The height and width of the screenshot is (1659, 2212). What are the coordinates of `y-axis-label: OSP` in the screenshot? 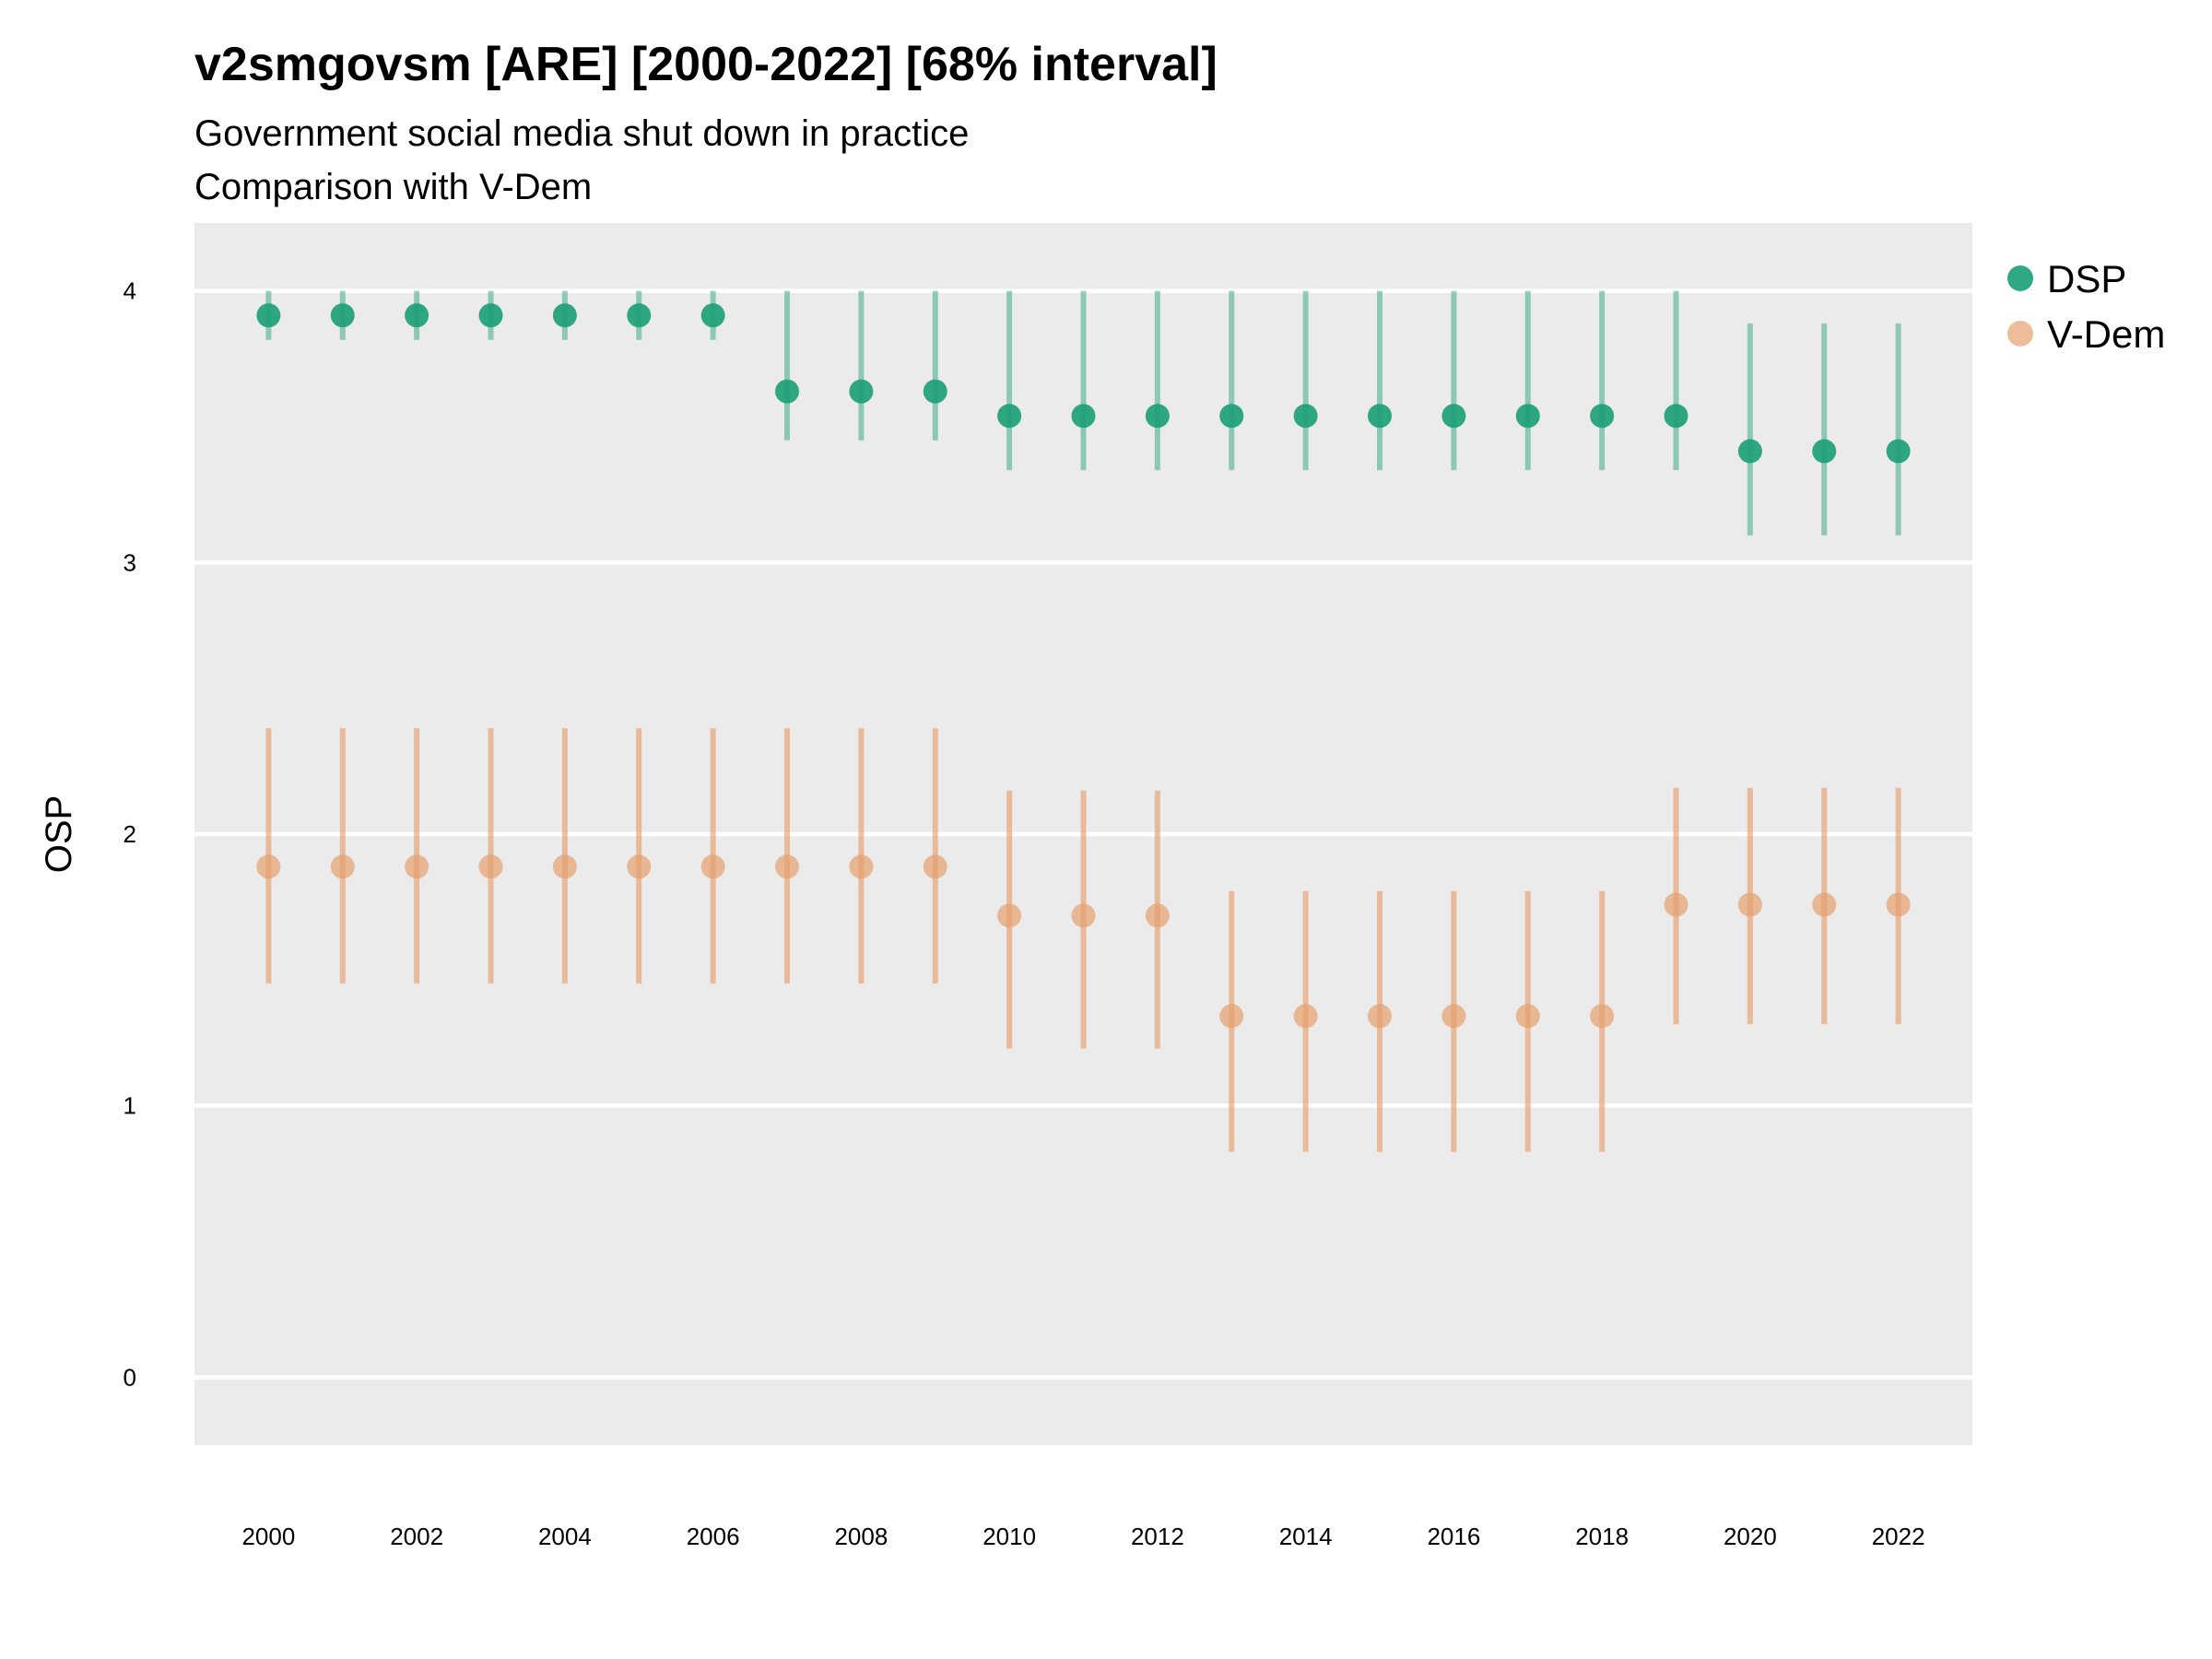 It's located at (59, 834).